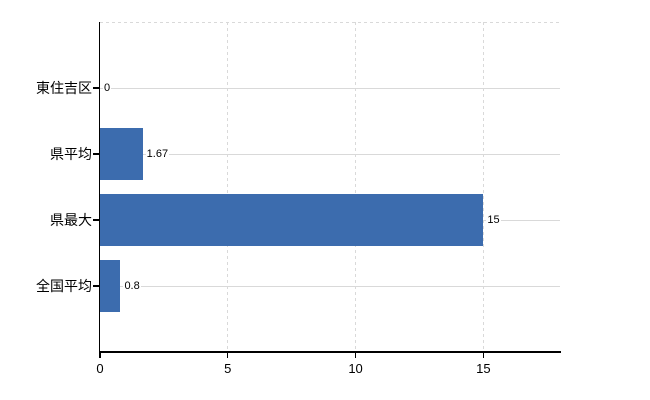 This screenshot has width=650, height=400. Describe the element at coordinates (132, 286) in the screenshot. I see `bar-value-label: 0.8` at that location.